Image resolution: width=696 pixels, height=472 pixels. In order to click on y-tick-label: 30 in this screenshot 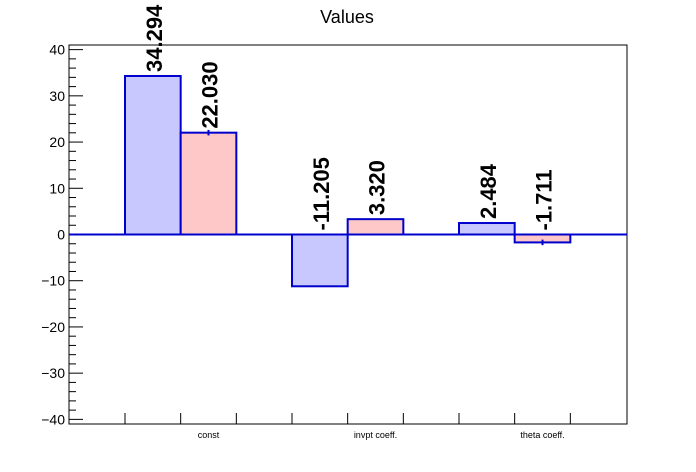, I will do `click(57, 96)`.